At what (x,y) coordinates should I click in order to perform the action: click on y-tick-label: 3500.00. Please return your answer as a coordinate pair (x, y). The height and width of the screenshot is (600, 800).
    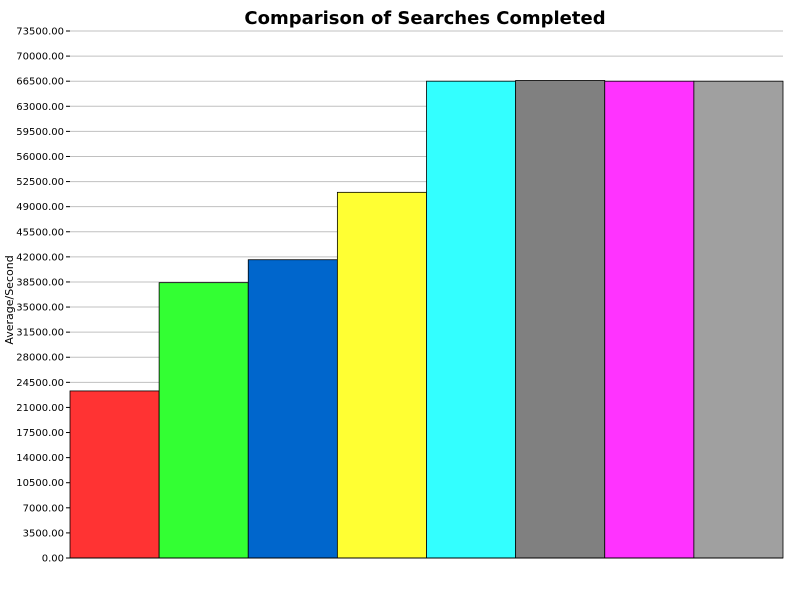
    Looking at the image, I should click on (43, 533).